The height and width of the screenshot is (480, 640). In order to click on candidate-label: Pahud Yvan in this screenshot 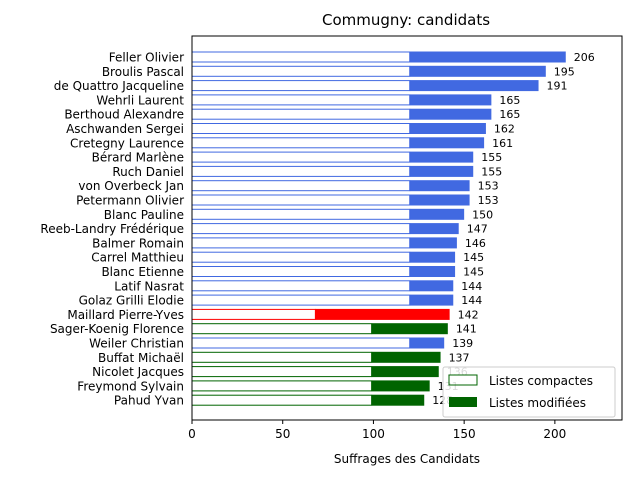, I will do `click(149, 401)`.